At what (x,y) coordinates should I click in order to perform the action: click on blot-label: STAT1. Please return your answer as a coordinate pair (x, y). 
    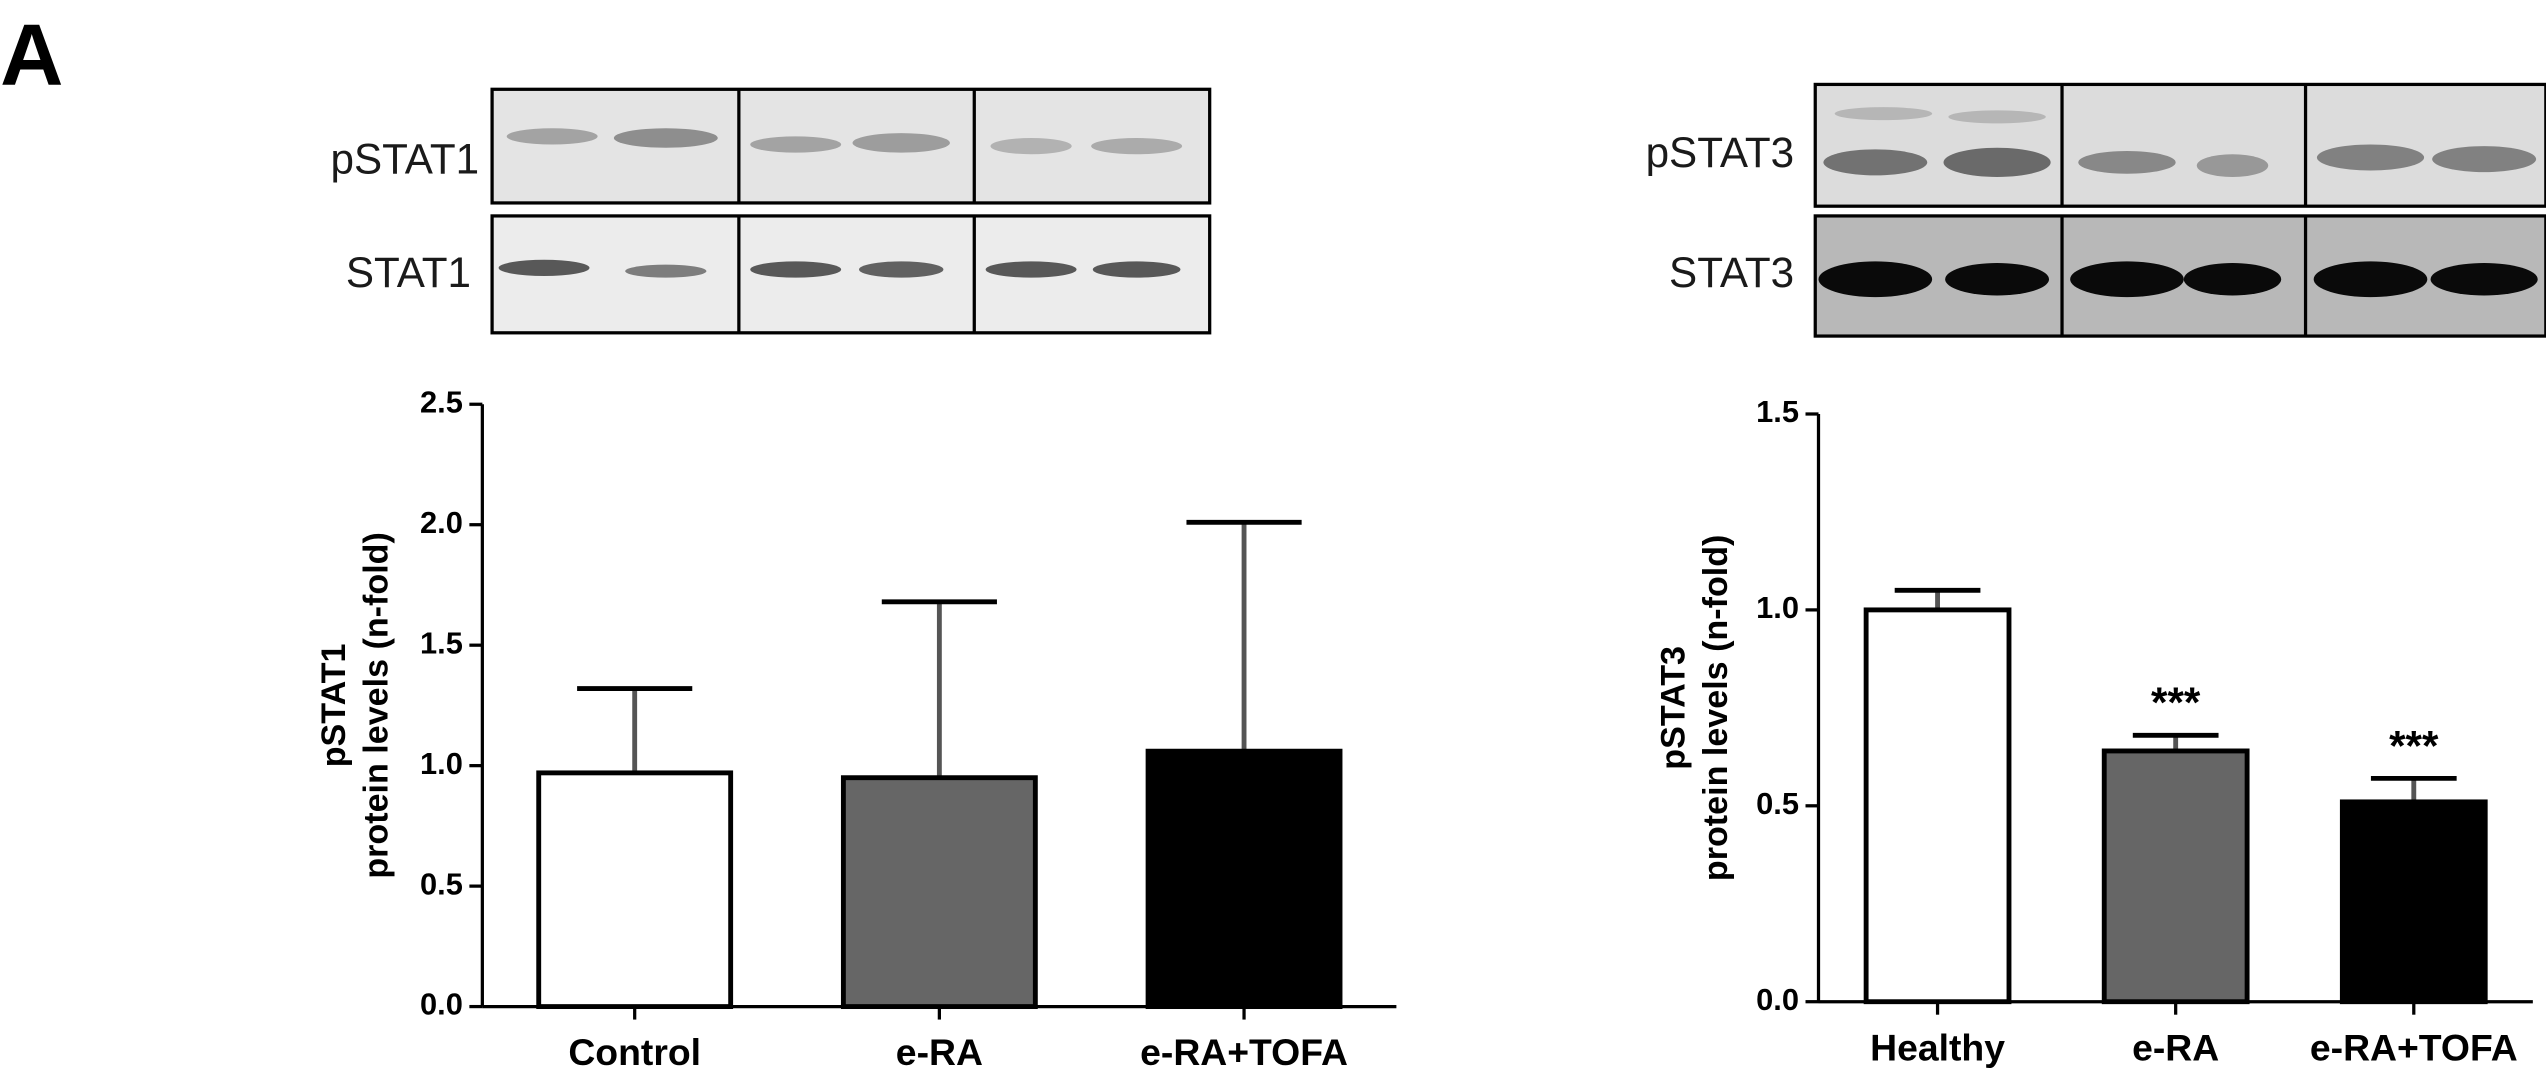
    Looking at the image, I should click on (408, 272).